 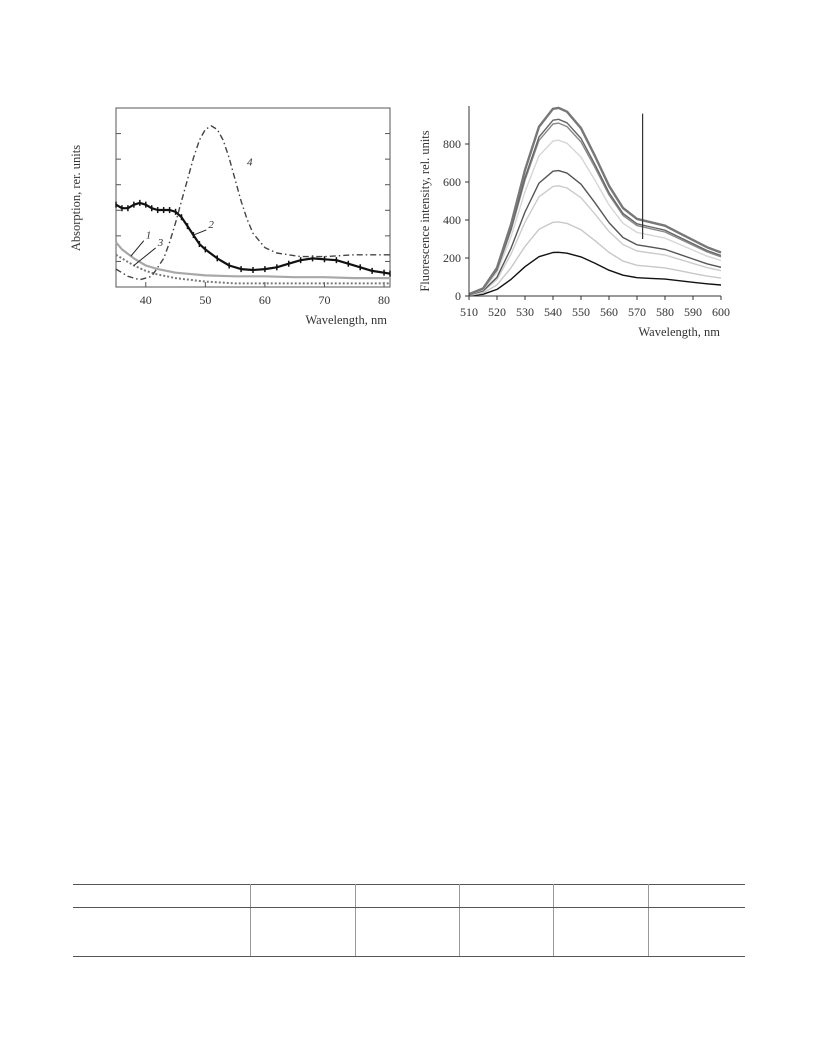 I want to click on data-table, so click(x=409, y=920).